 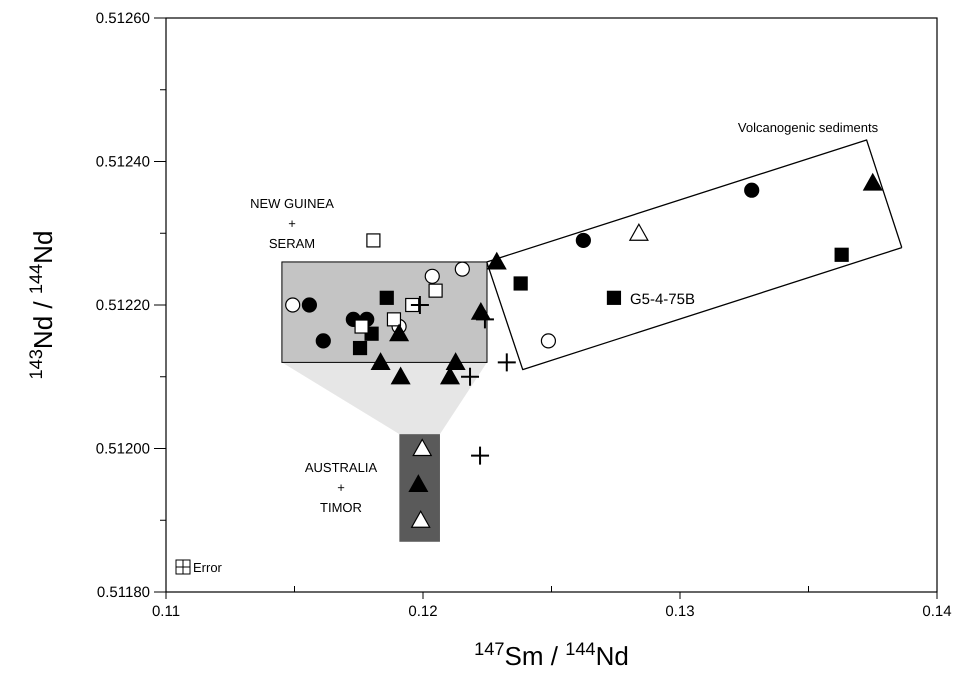 What do you see at coordinates (166, 611) in the screenshot?
I see `x-tick-label: 0.11` at bounding box center [166, 611].